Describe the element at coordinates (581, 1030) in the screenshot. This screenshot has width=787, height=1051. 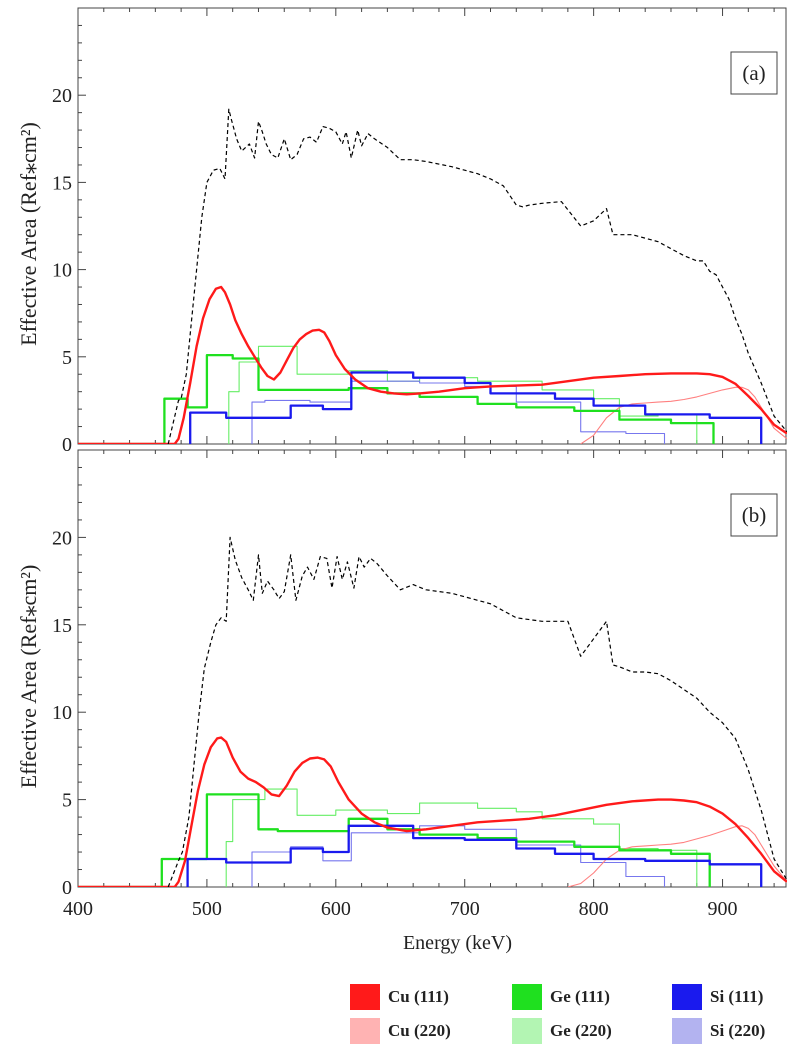
I see `legend-label: Ge (220)` at that location.